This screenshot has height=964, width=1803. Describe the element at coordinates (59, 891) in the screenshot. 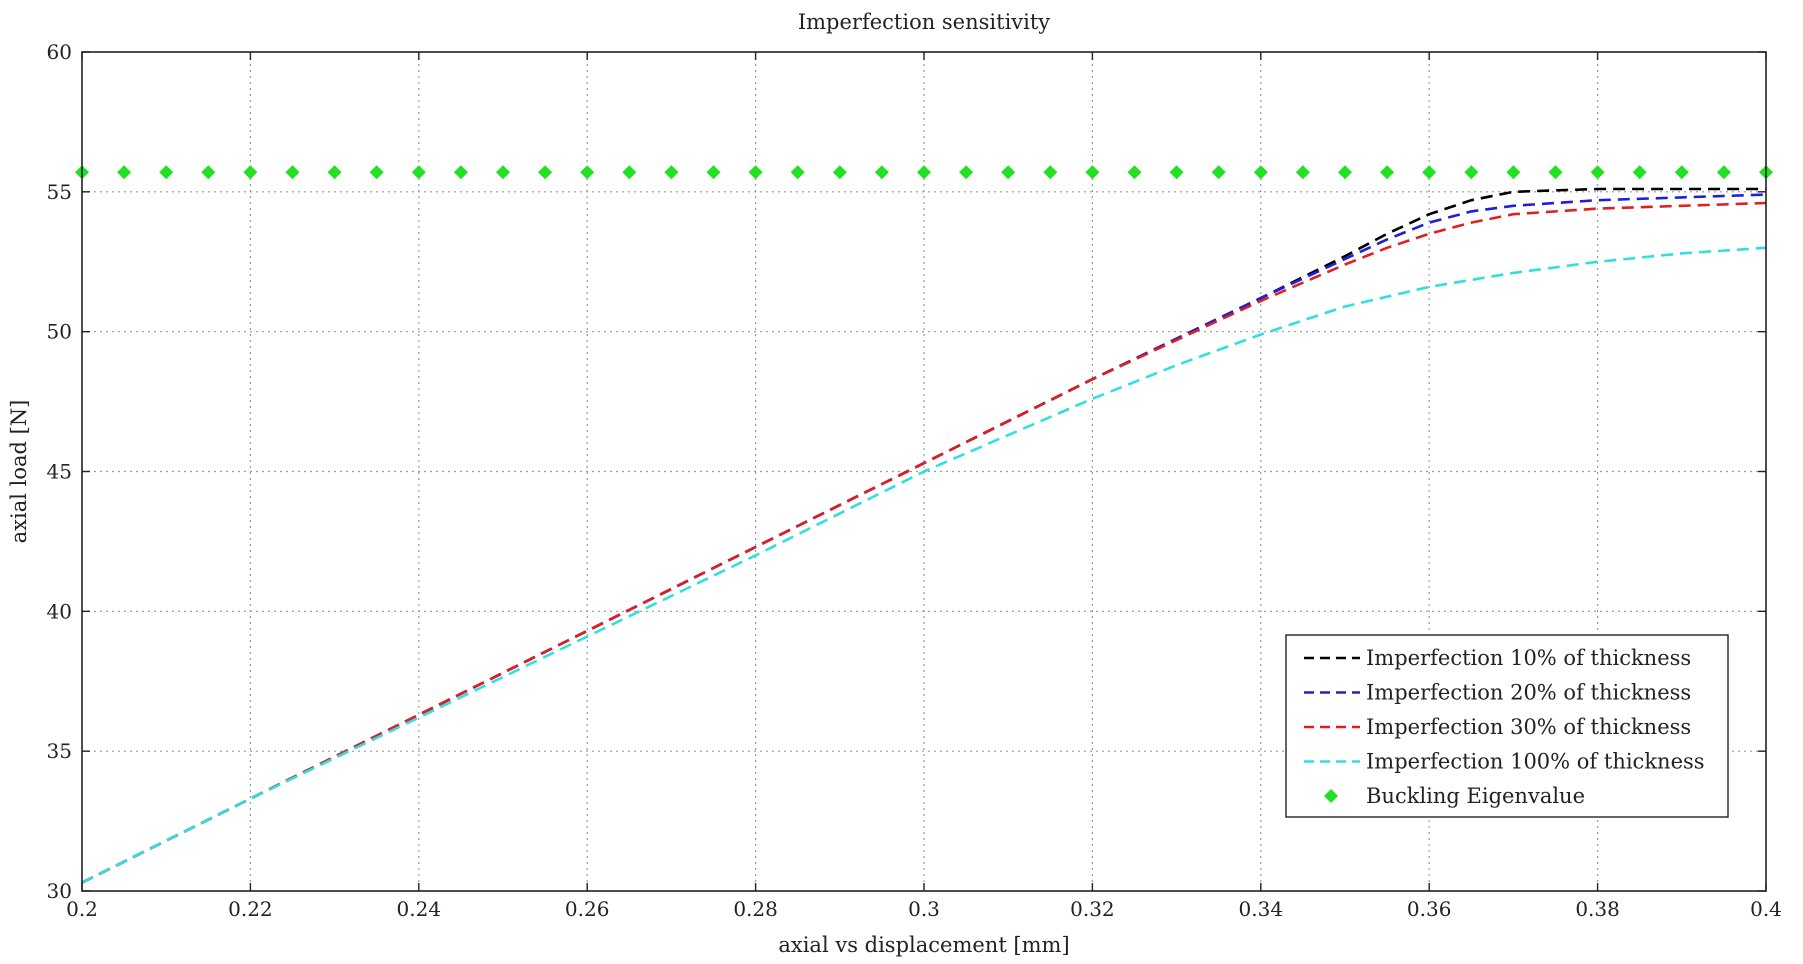

I see `y-tick-label: 30` at that location.